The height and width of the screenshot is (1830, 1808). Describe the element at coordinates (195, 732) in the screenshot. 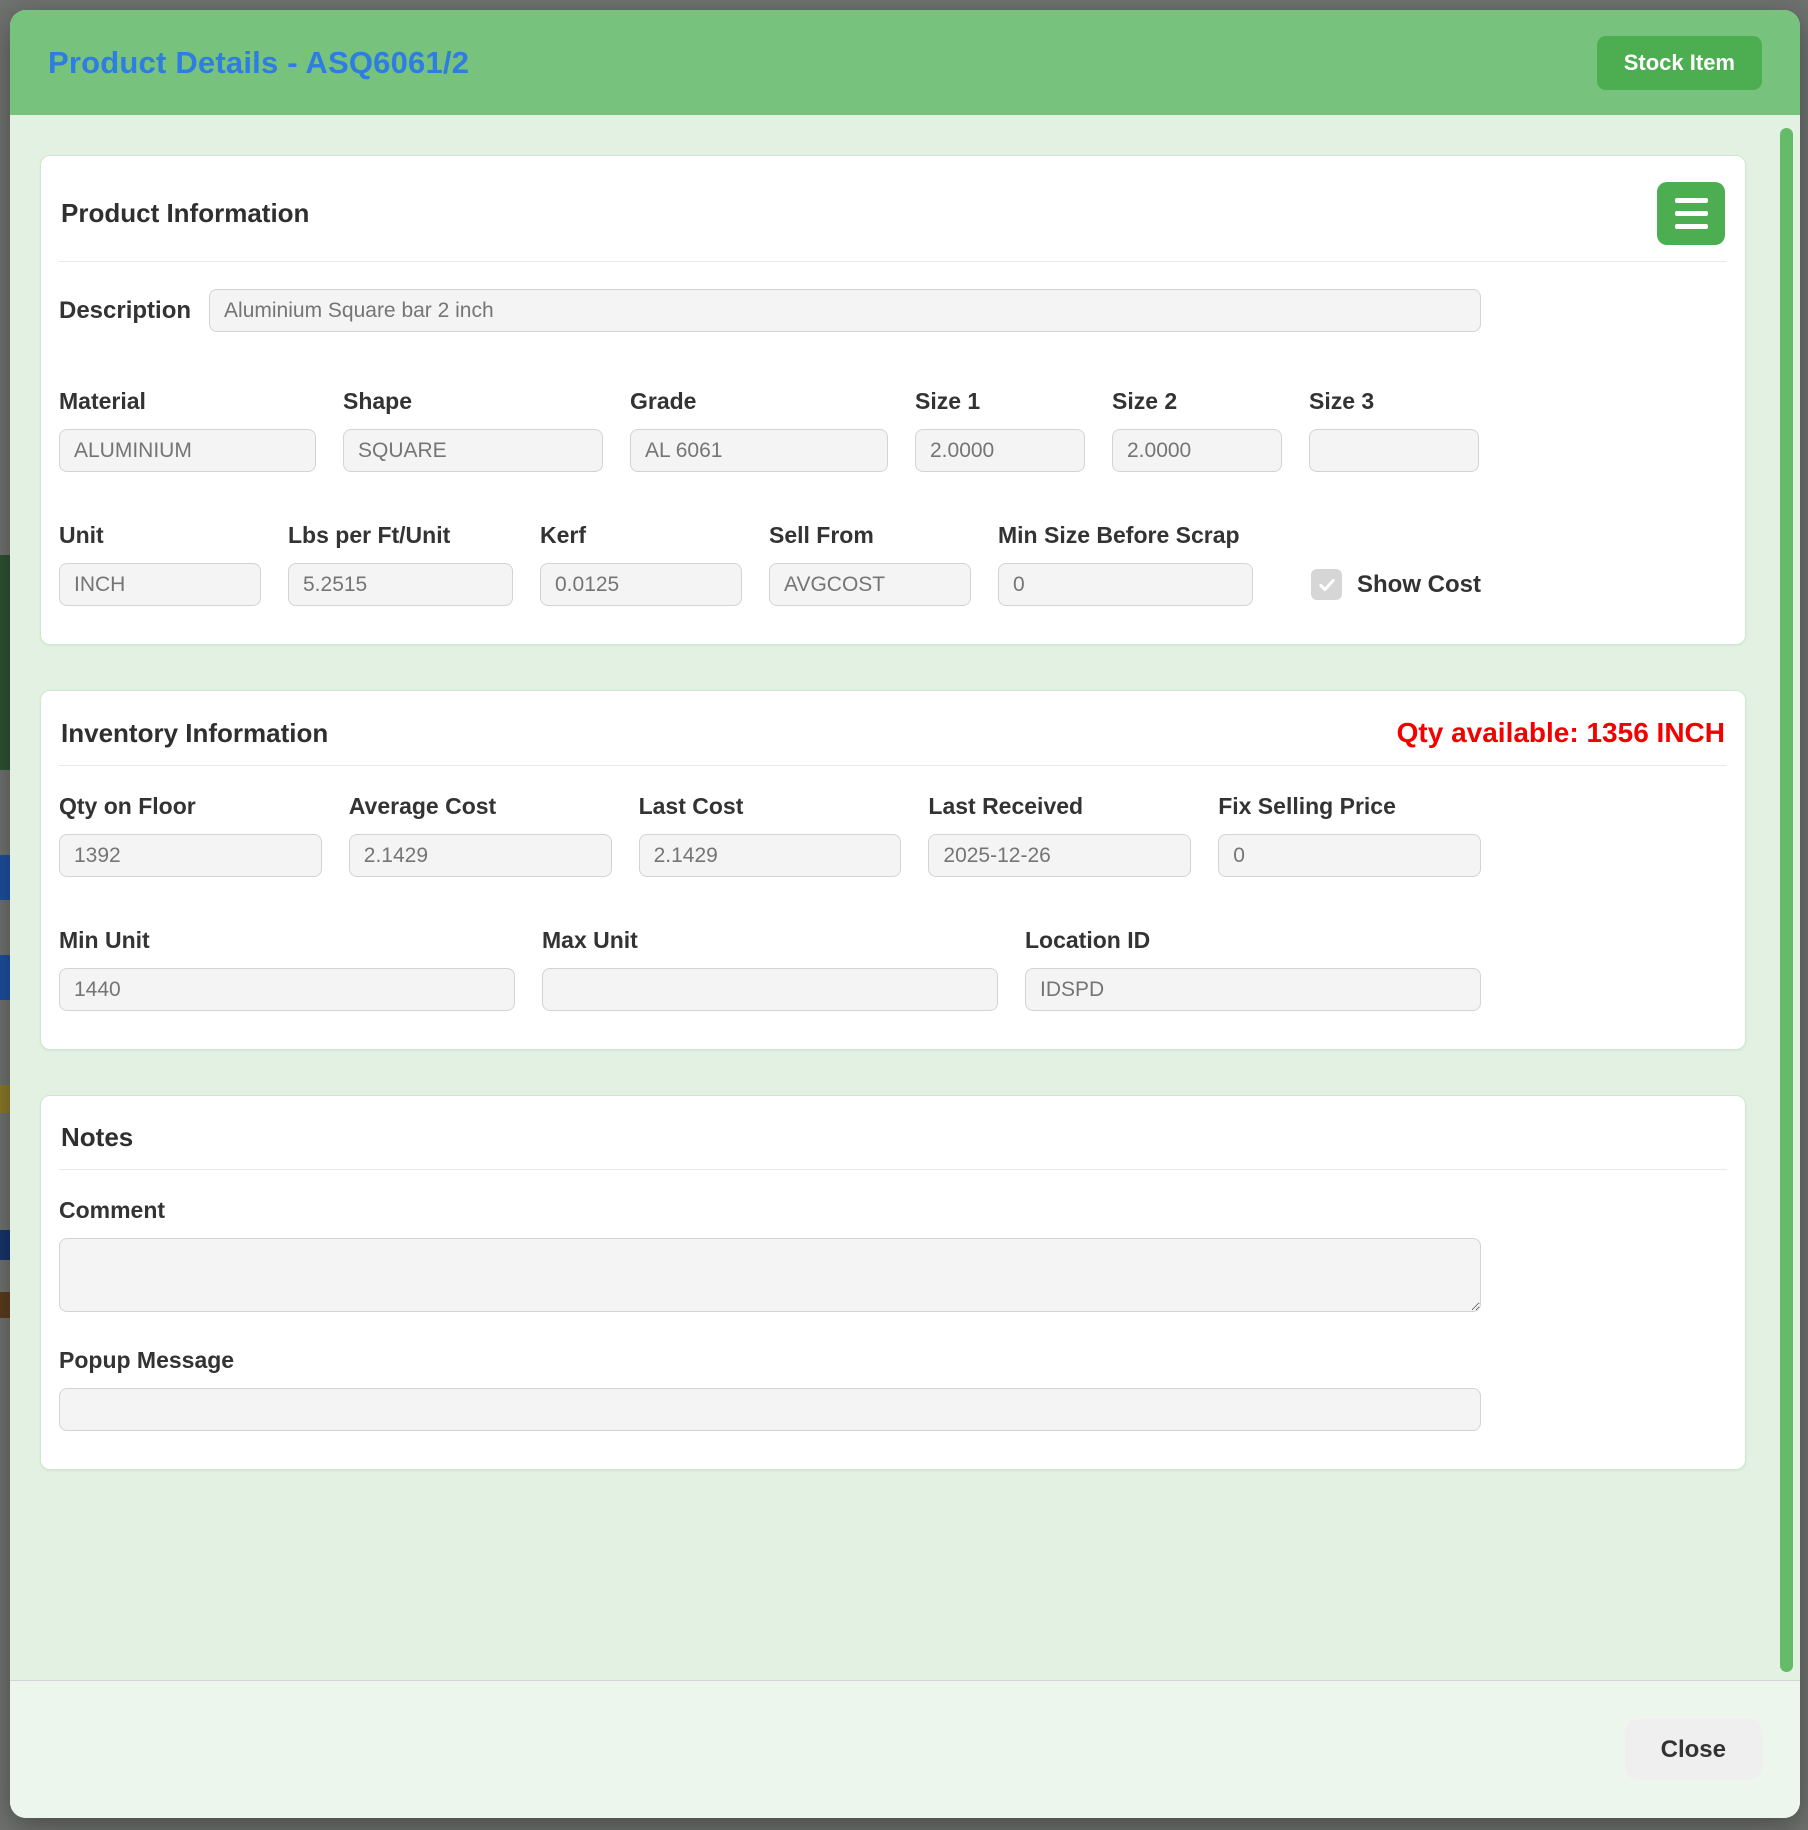

I see `section-title-inventory-information: Inventory Information` at that location.